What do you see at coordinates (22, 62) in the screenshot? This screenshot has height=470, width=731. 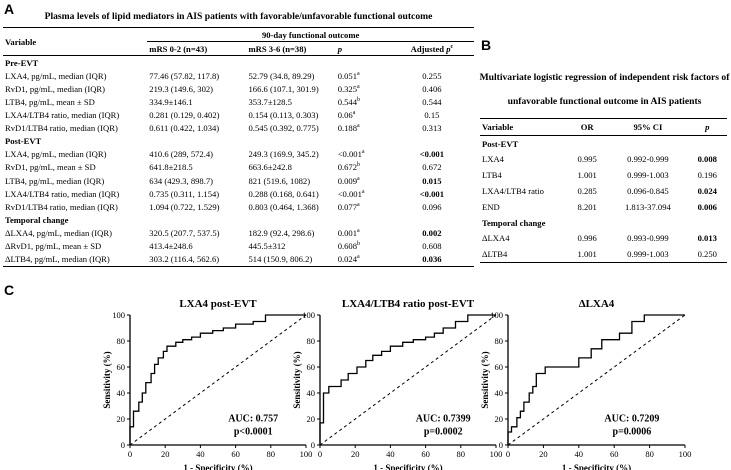 I see `section-title: Pre-EVT` at bounding box center [22, 62].